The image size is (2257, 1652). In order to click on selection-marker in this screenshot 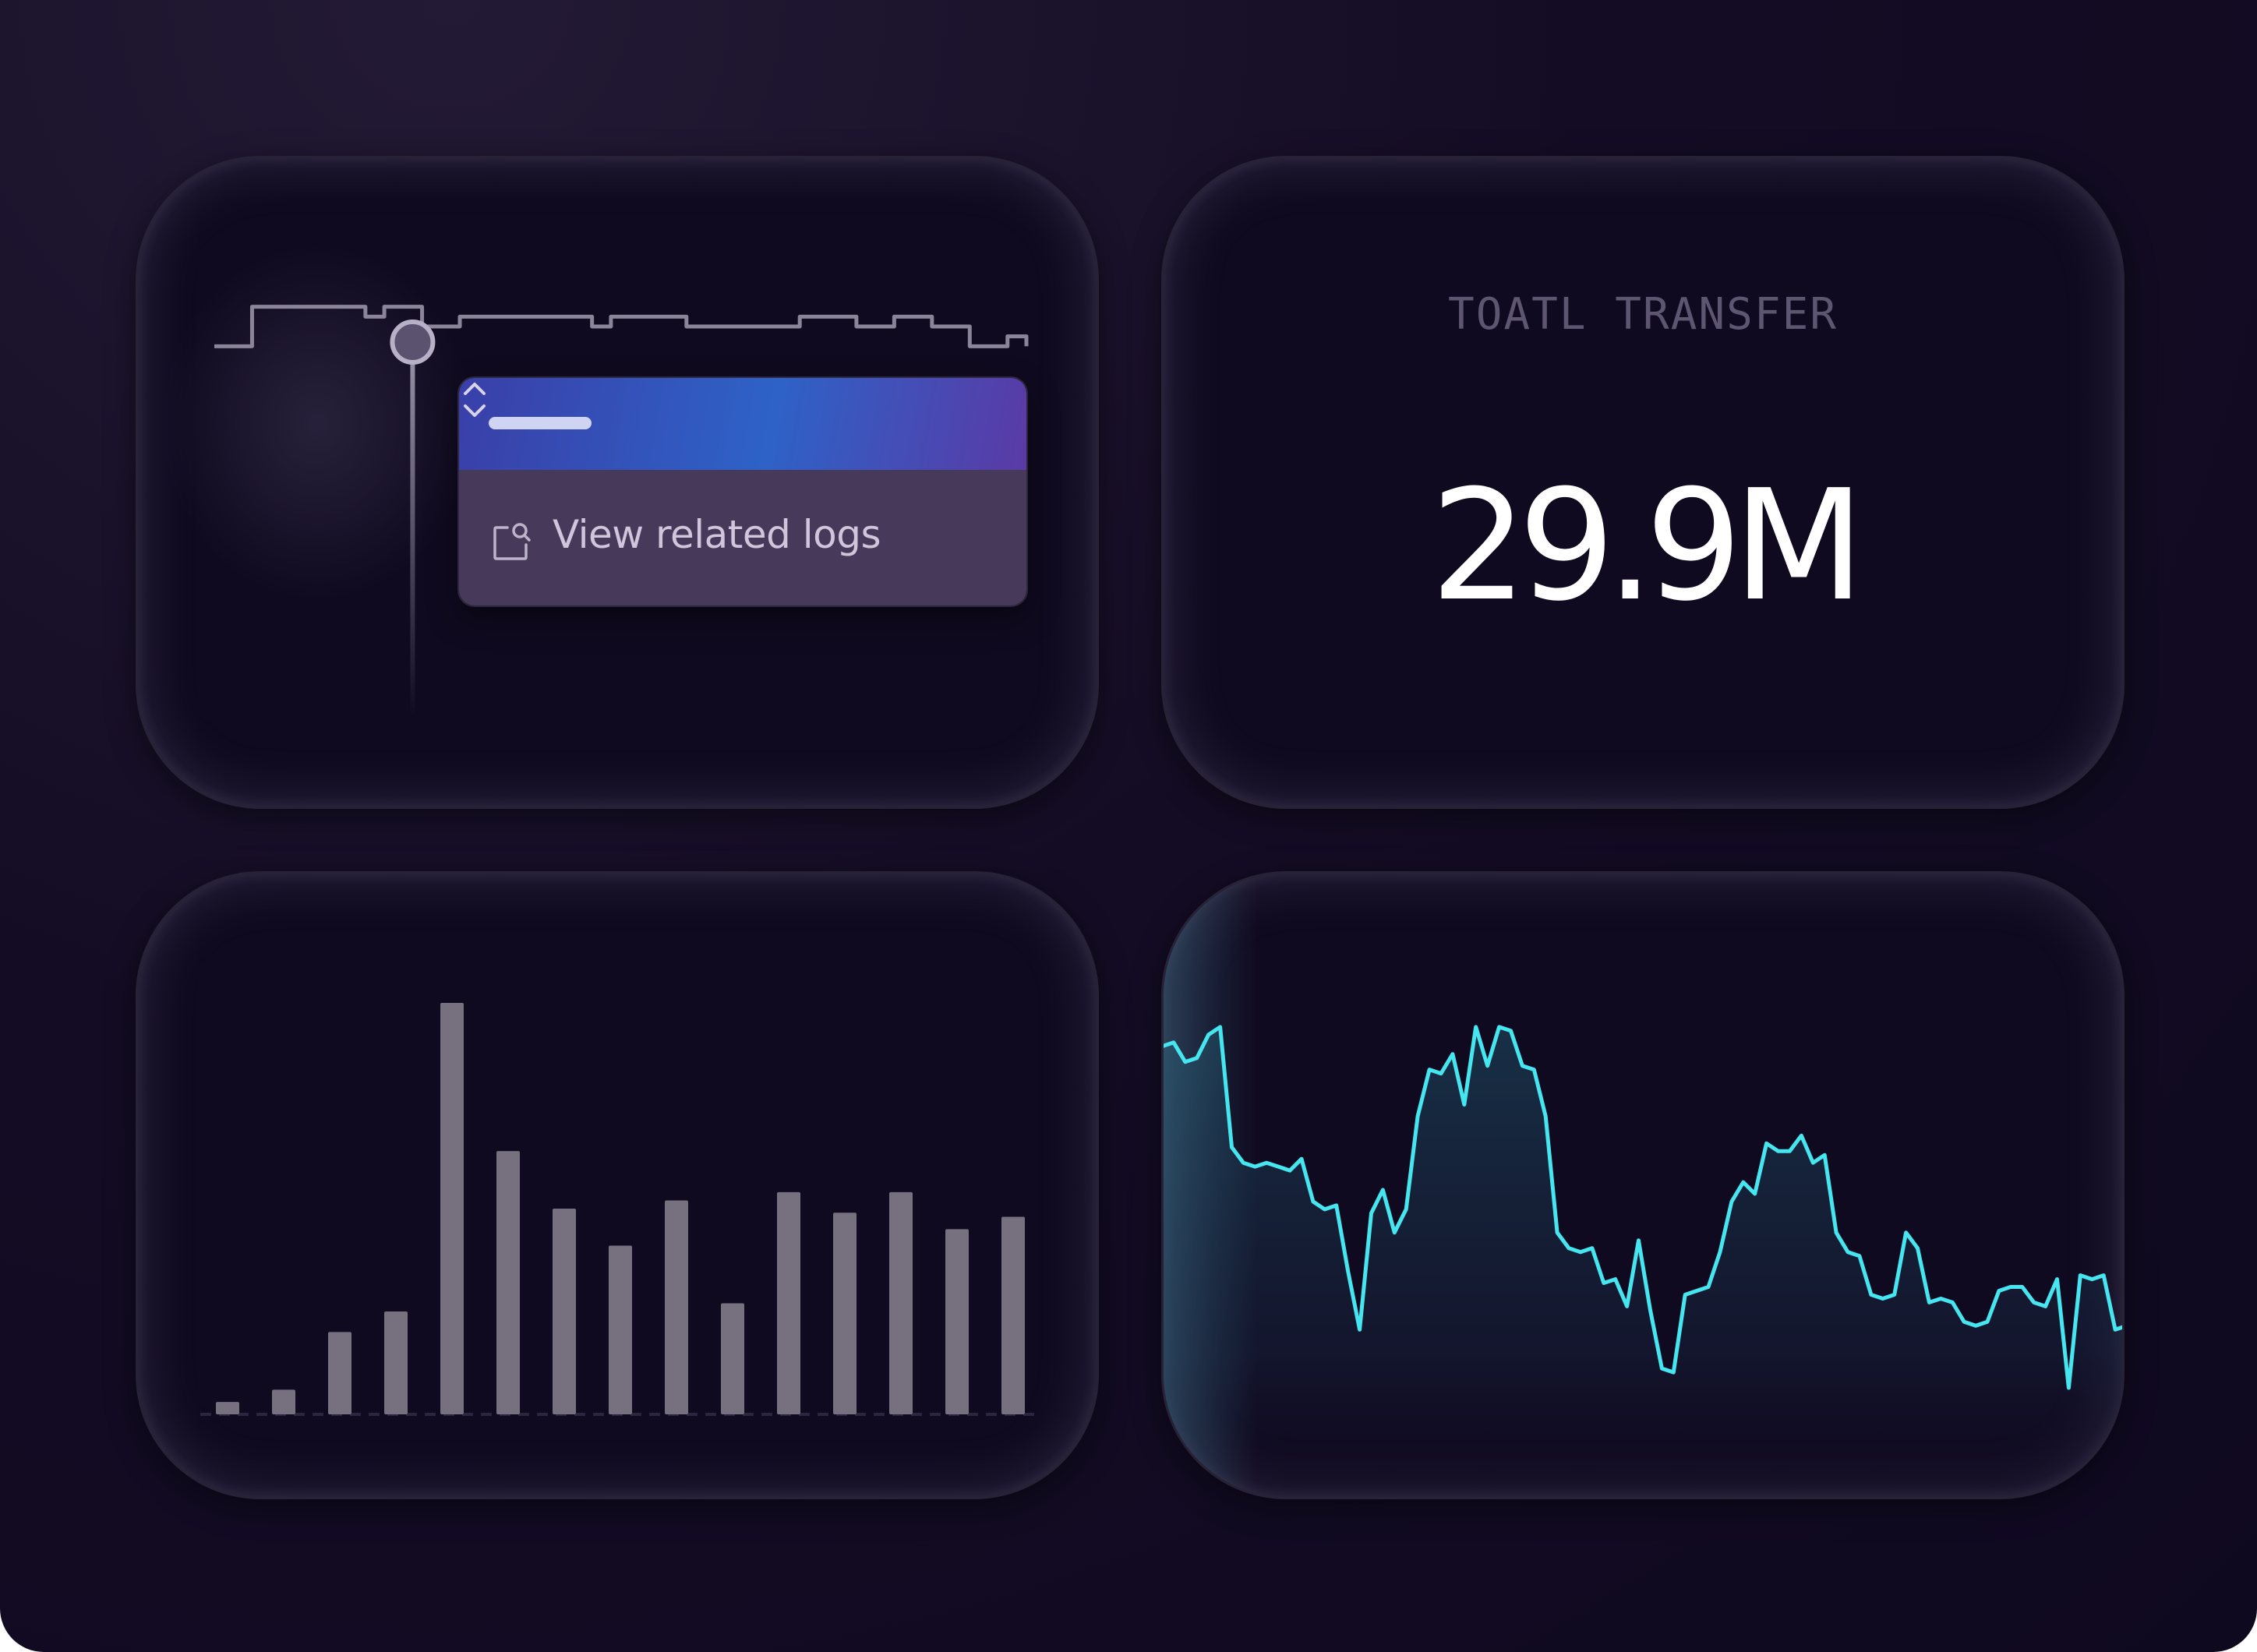, I will do `click(413, 342)`.